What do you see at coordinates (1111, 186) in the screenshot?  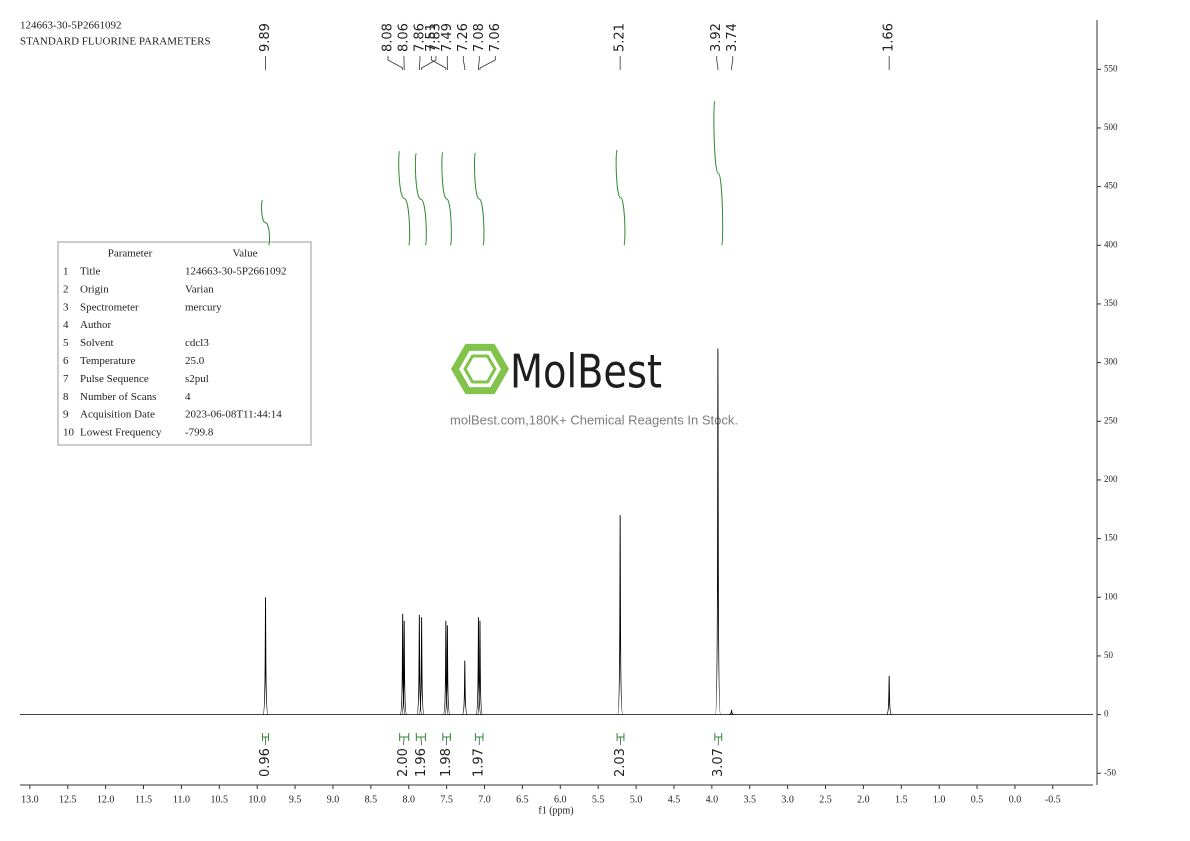 I see `y-tick-label: 450` at bounding box center [1111, 186].